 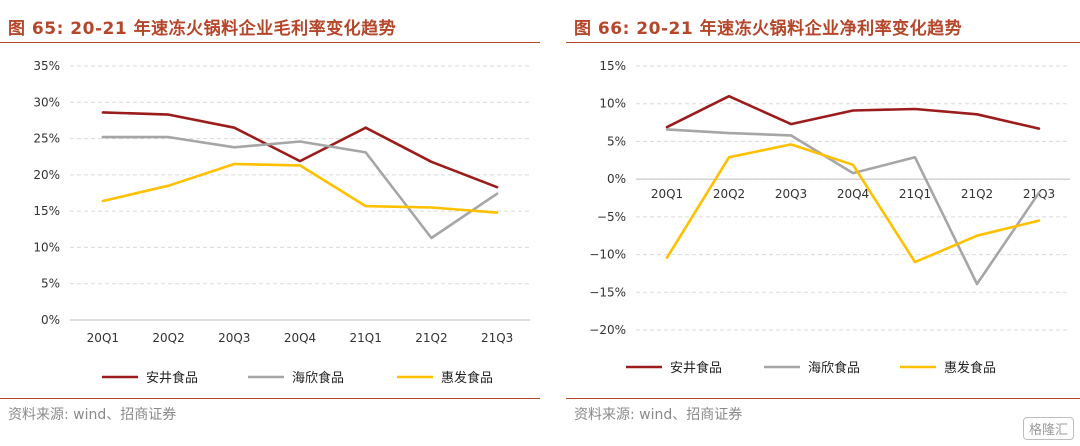 What do you see at coordinates (768, 29) in the screenshot?
I see `chart-title-net-margin: 图 66: 20-21 年速冻火锅料企业净利率变化趋势` at bounding box center [768, 29].